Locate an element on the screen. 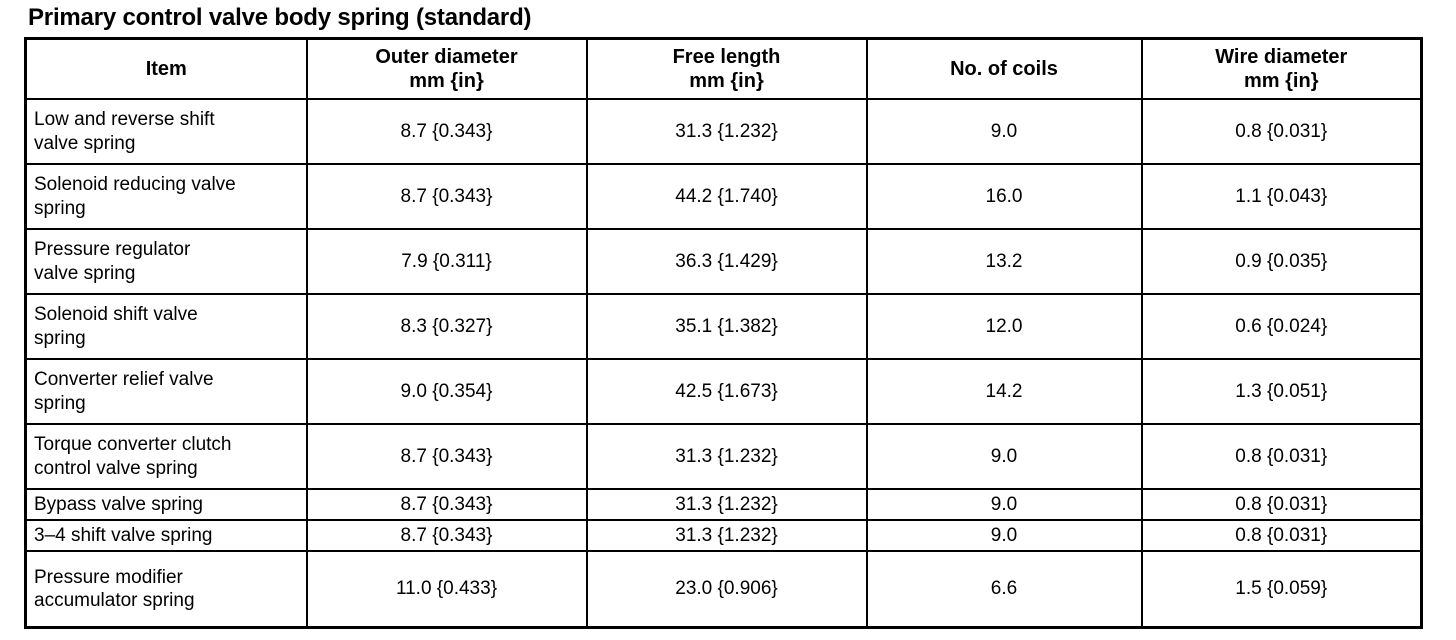 This screenshot has height=640, width=1456. free-length-cell: 44.2 {1.740} is located at coordinates (726, 196).